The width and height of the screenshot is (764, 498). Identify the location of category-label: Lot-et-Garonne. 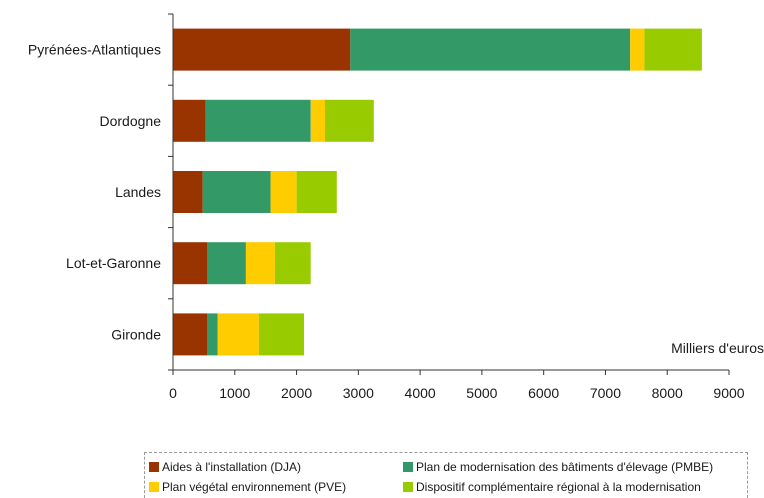
(113, 263).